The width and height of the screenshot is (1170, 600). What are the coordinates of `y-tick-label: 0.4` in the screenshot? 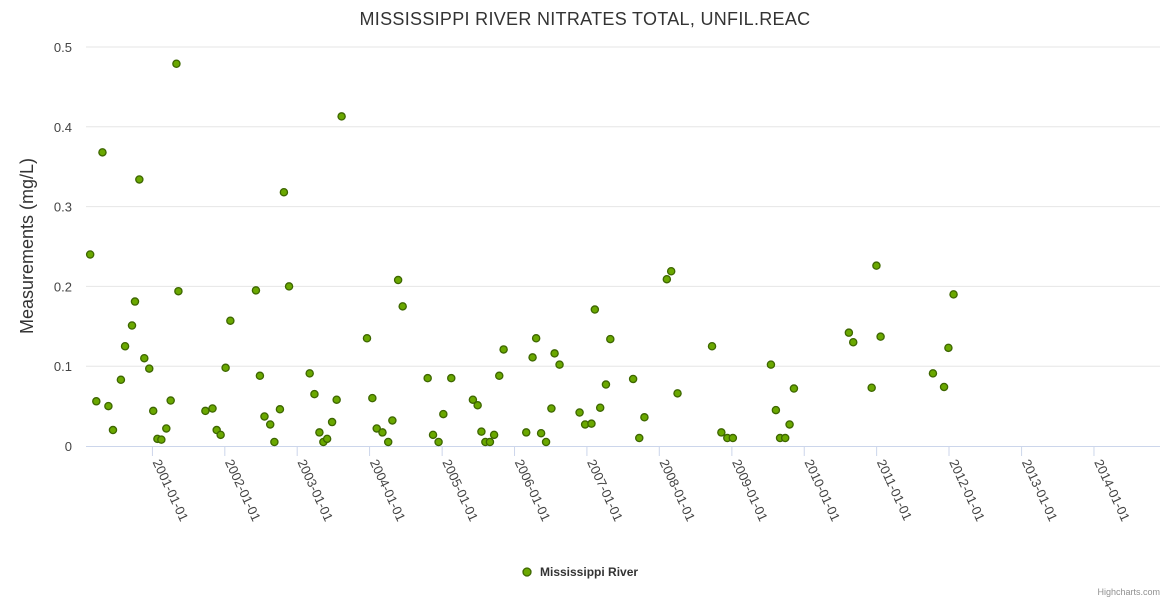 It's located at (63, 127).